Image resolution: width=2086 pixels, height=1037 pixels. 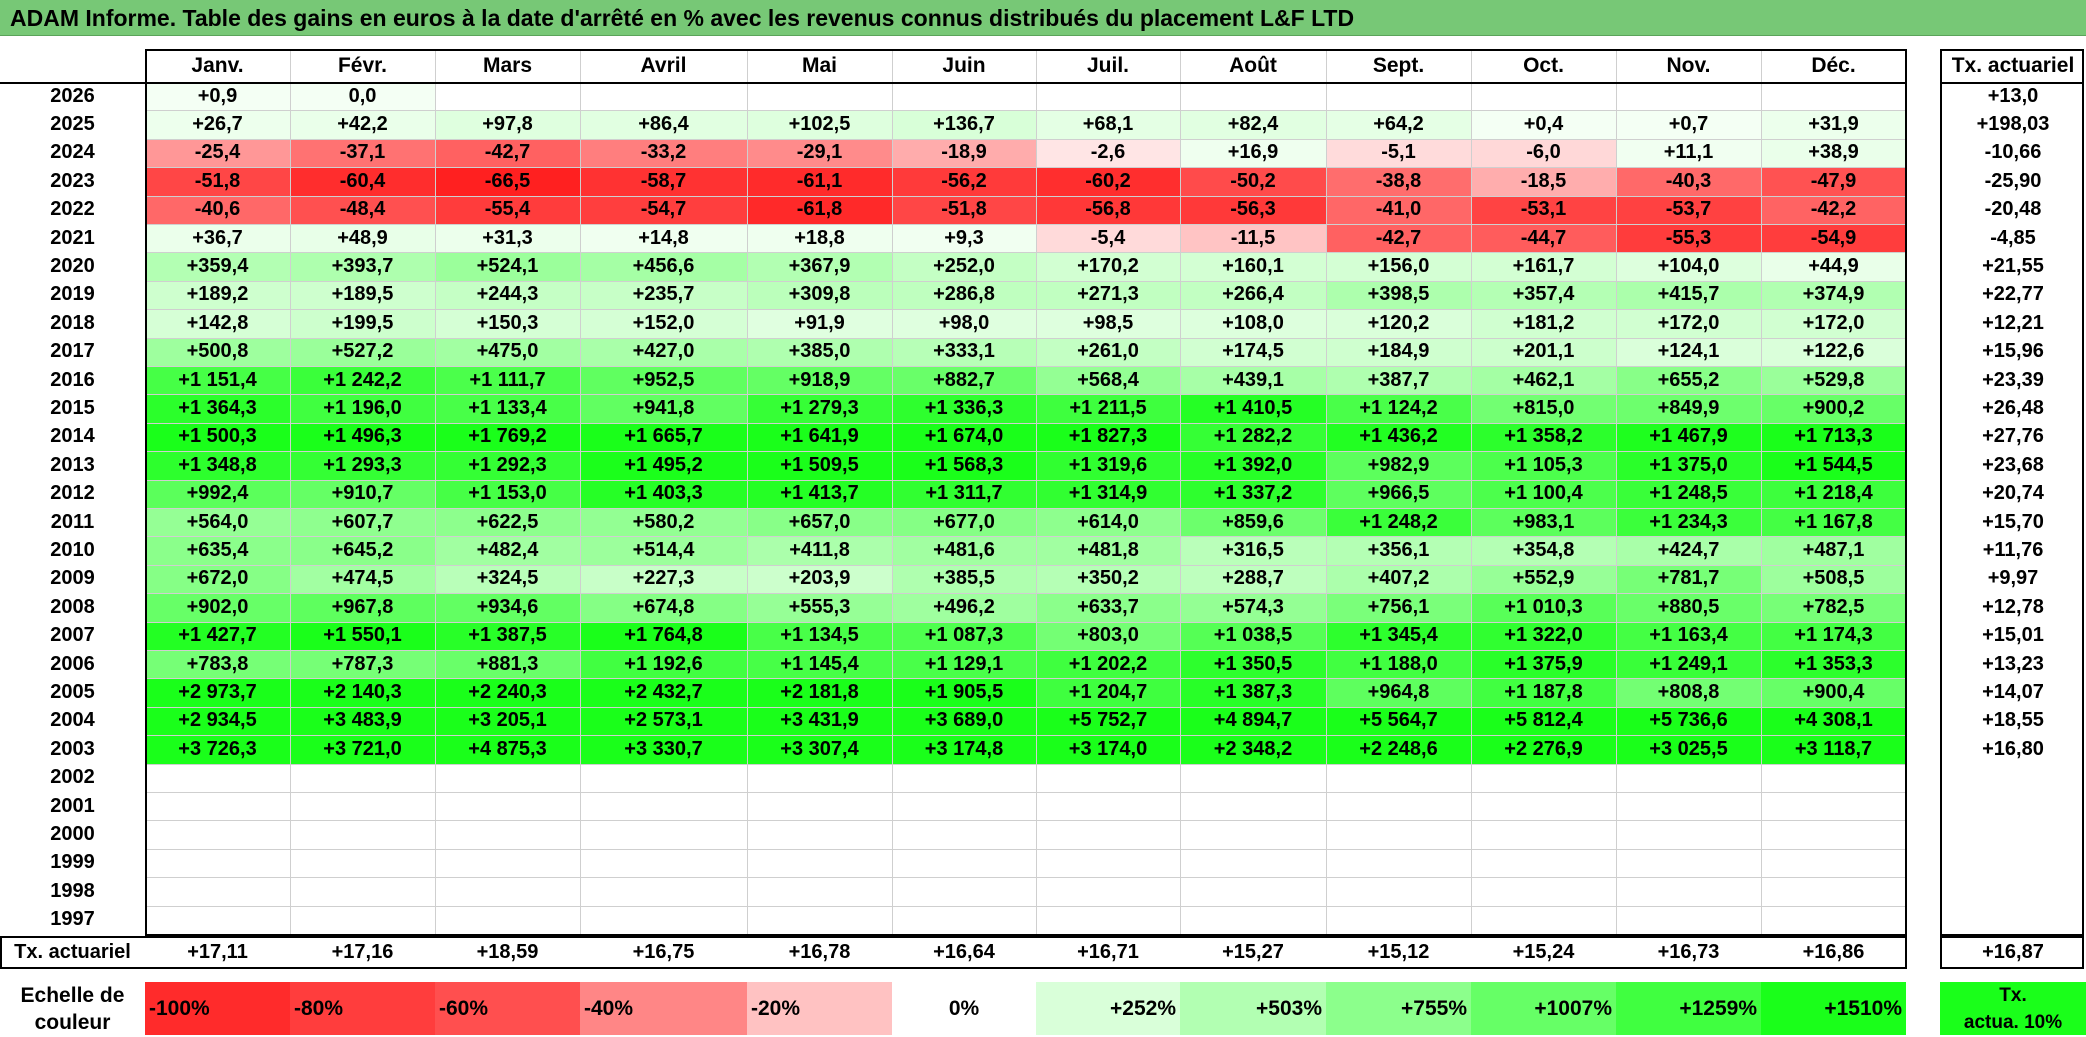 I want to click on year-label: 2018, so click(x=72, y=322).